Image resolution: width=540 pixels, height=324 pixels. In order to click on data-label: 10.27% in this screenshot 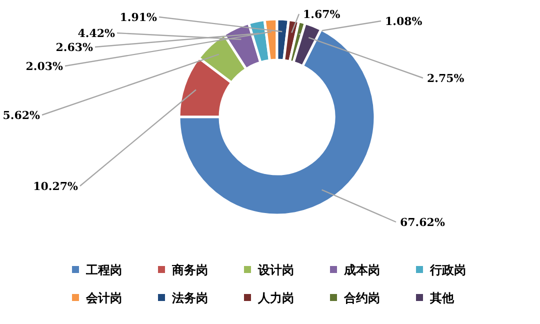, I will do `click(56, 186)`.